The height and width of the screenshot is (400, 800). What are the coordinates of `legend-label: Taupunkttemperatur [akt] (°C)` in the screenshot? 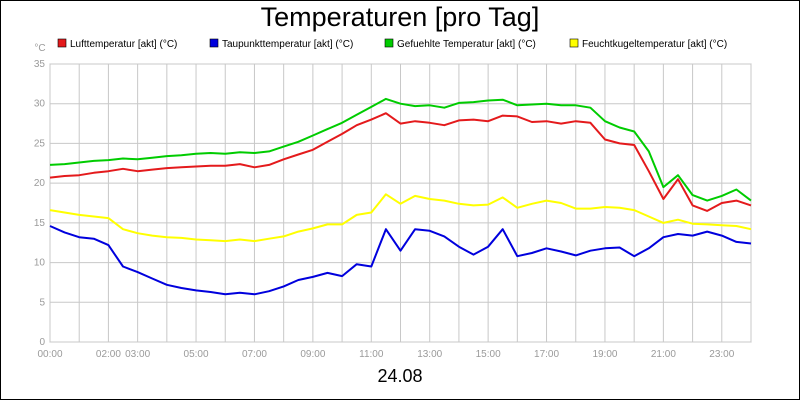 It's located at (287, 44).